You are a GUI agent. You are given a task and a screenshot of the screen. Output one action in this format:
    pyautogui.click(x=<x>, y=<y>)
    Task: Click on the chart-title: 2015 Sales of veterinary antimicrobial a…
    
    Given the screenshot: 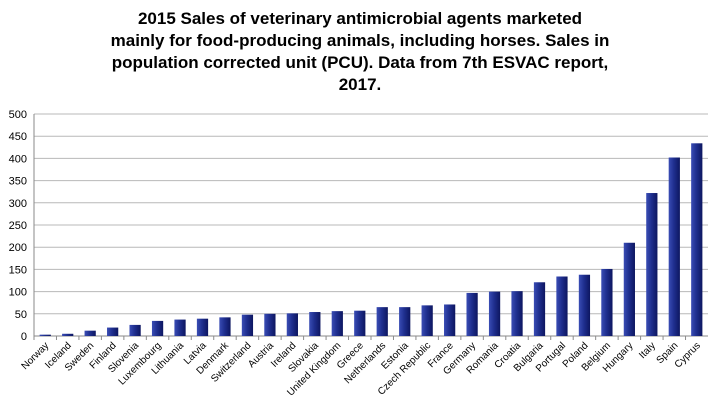 What is the action you would take?
    pyautogui.click(x=360, y=51)
    